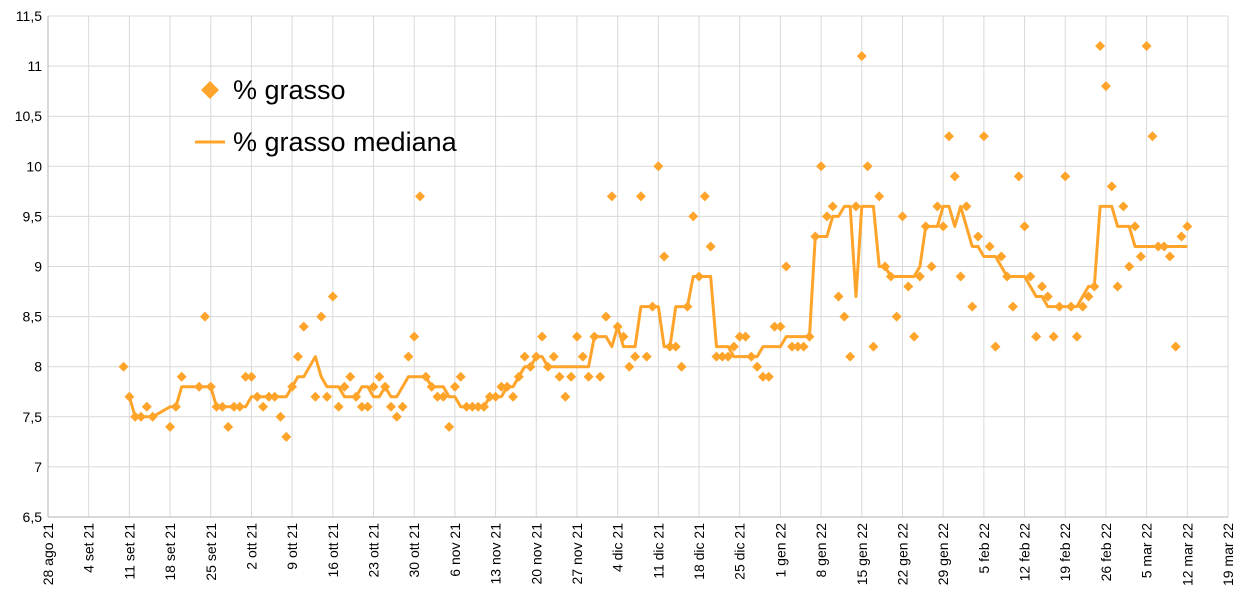  What do you see at coordinates (740, 551) in the screenshot?
I see `x-tick-label: 25 dic 21` at bounding box center [740, 551].